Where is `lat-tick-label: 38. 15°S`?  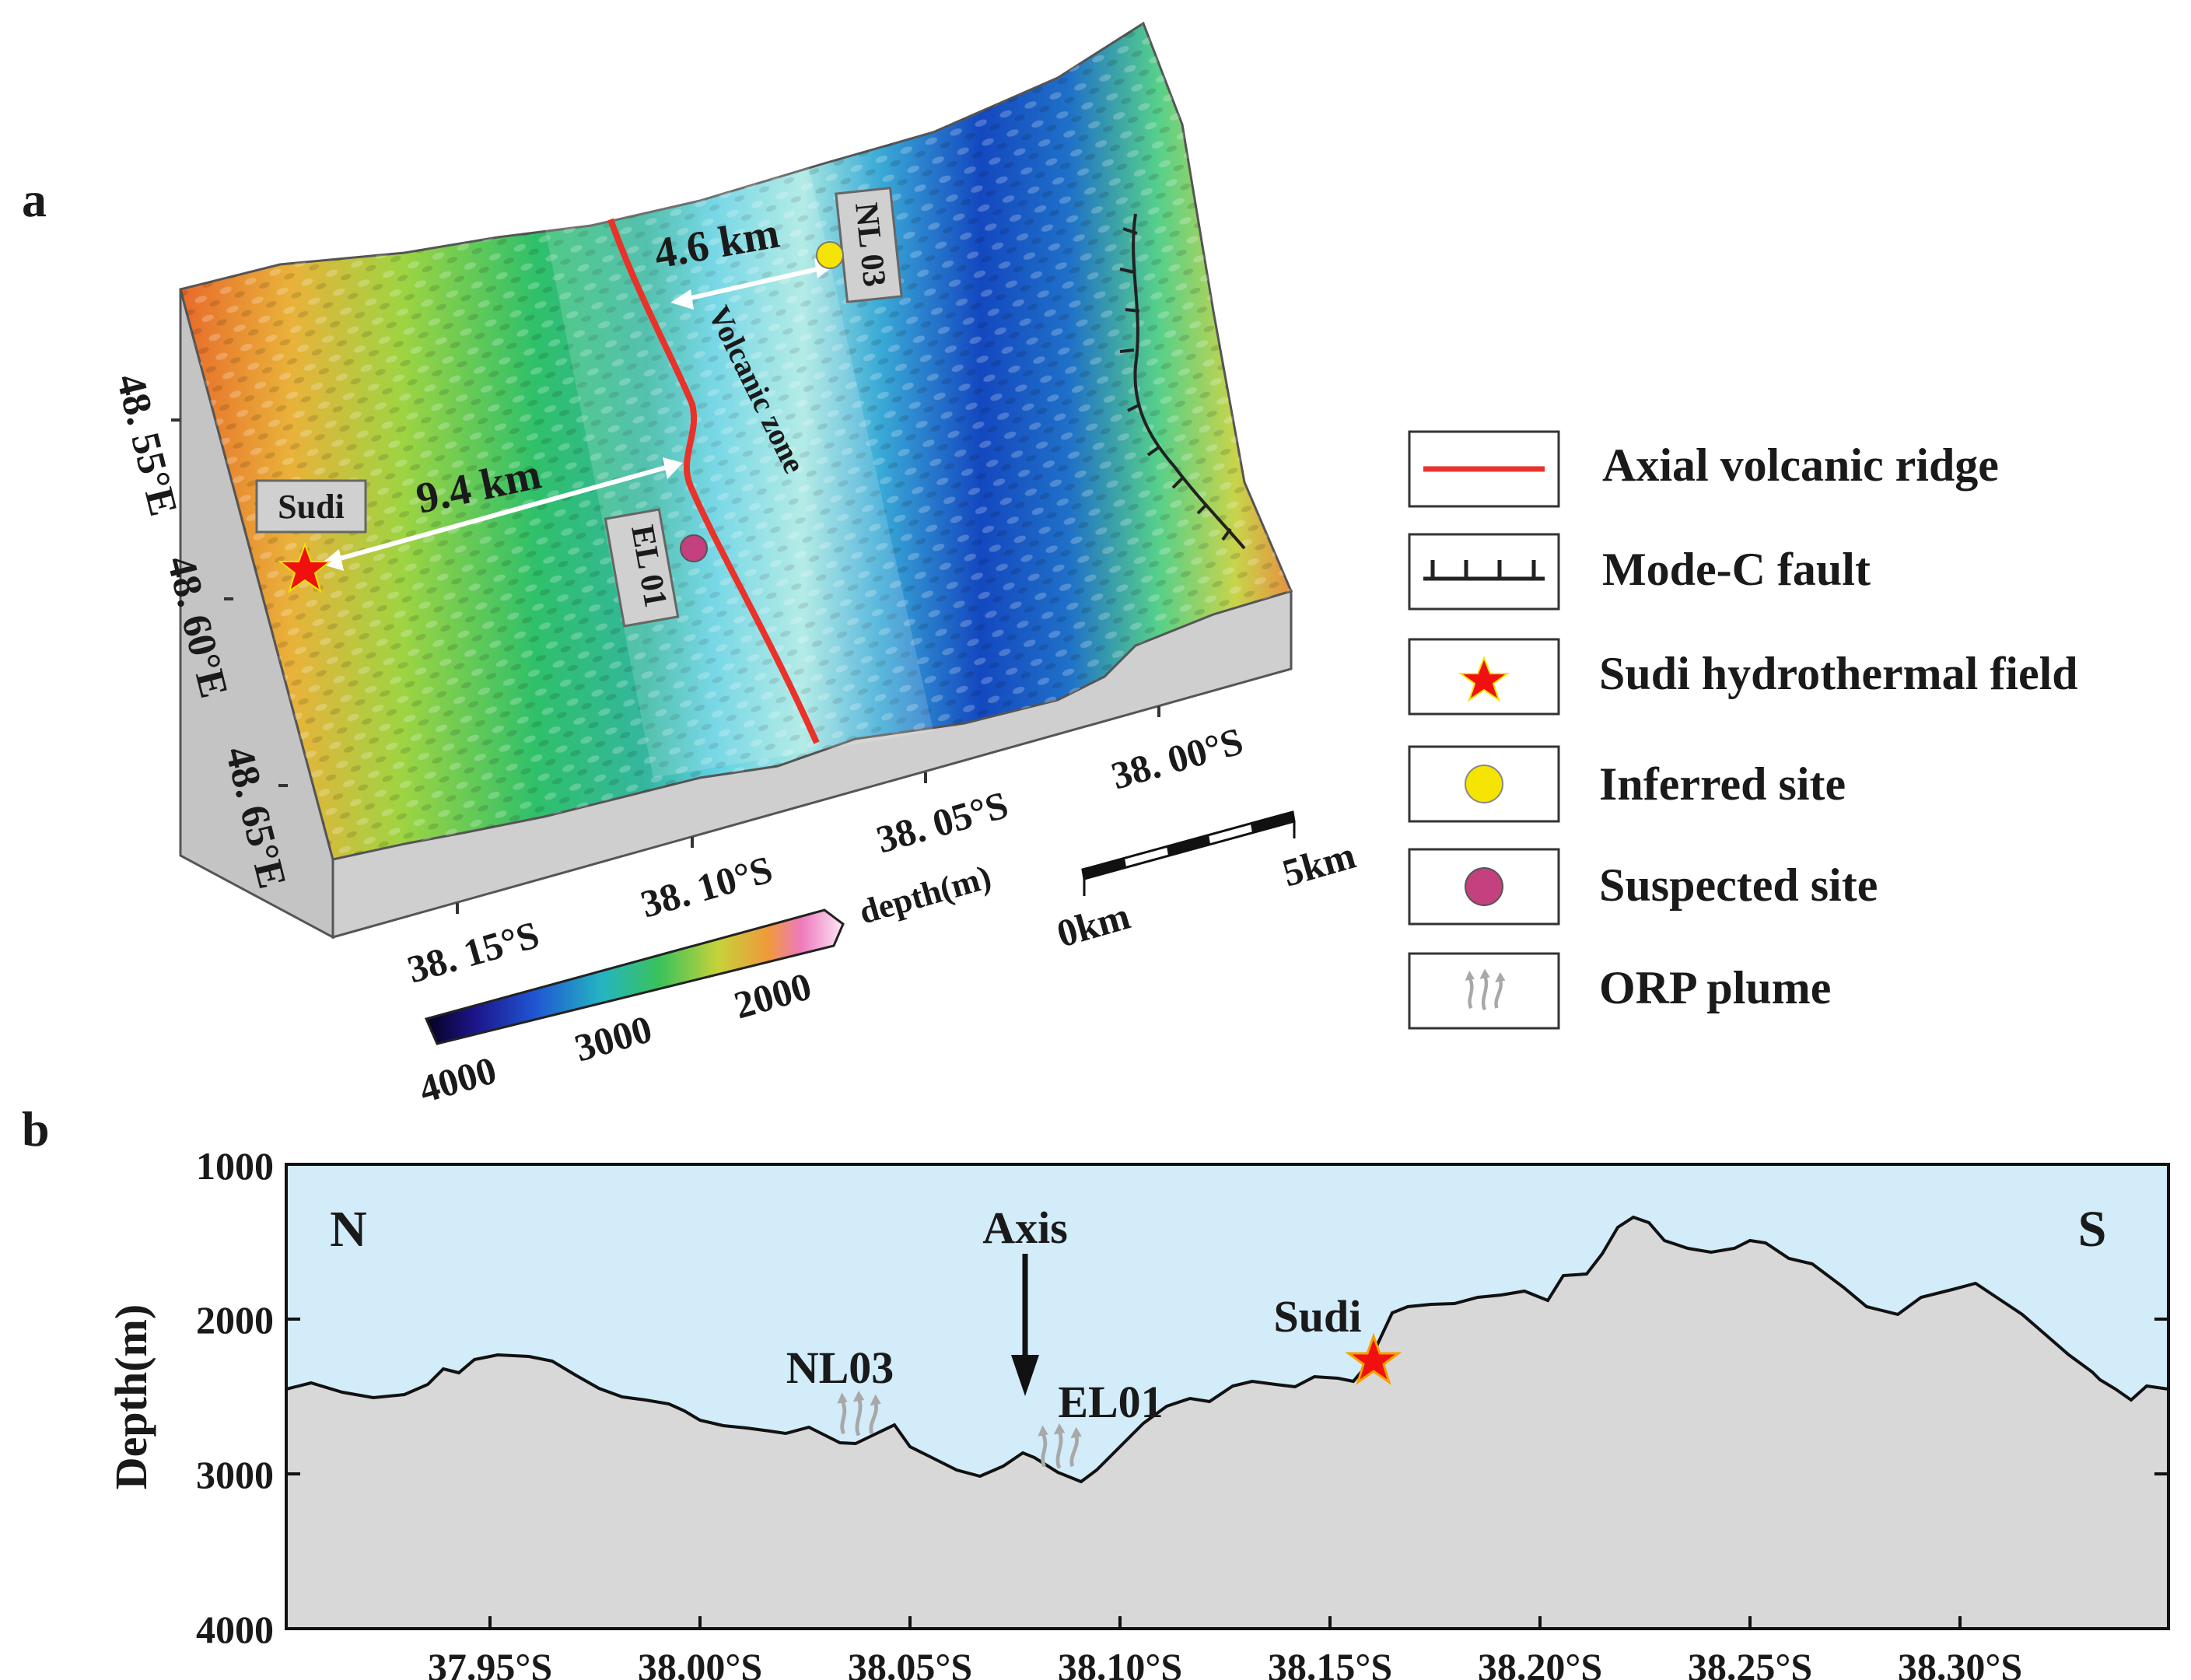 lat-tick-label: 38. 15°S is located at coordinates (474, 951).